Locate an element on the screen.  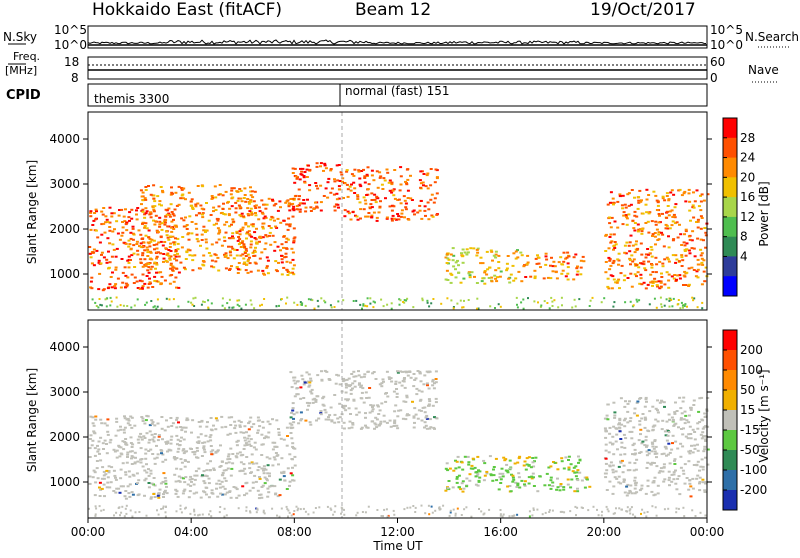
colorbar-tick-label: 8 is located at coordinates (744, 237).